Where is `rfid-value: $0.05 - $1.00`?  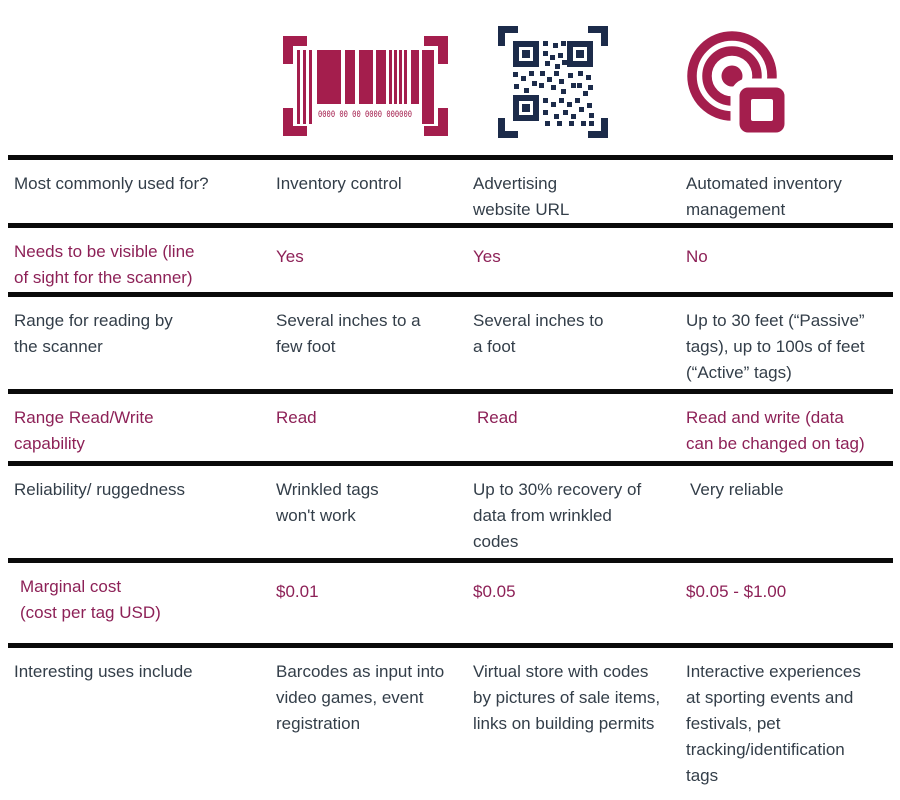 rfid-value: $0.05 - $1.00 is located at coordinates (736, 591).